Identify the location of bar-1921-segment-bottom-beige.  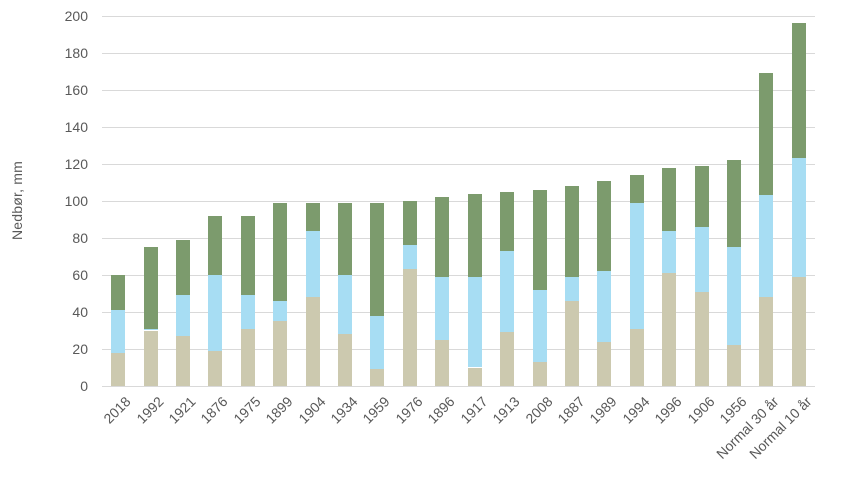
(183, 361).